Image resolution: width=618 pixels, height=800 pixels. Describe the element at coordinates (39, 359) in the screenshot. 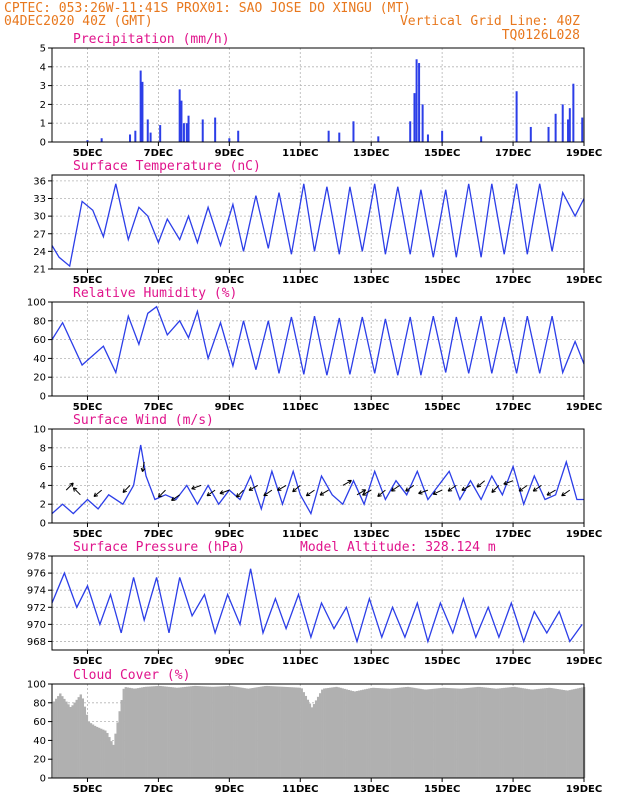

I see `humidity-y-tick-label: 40` at that location.